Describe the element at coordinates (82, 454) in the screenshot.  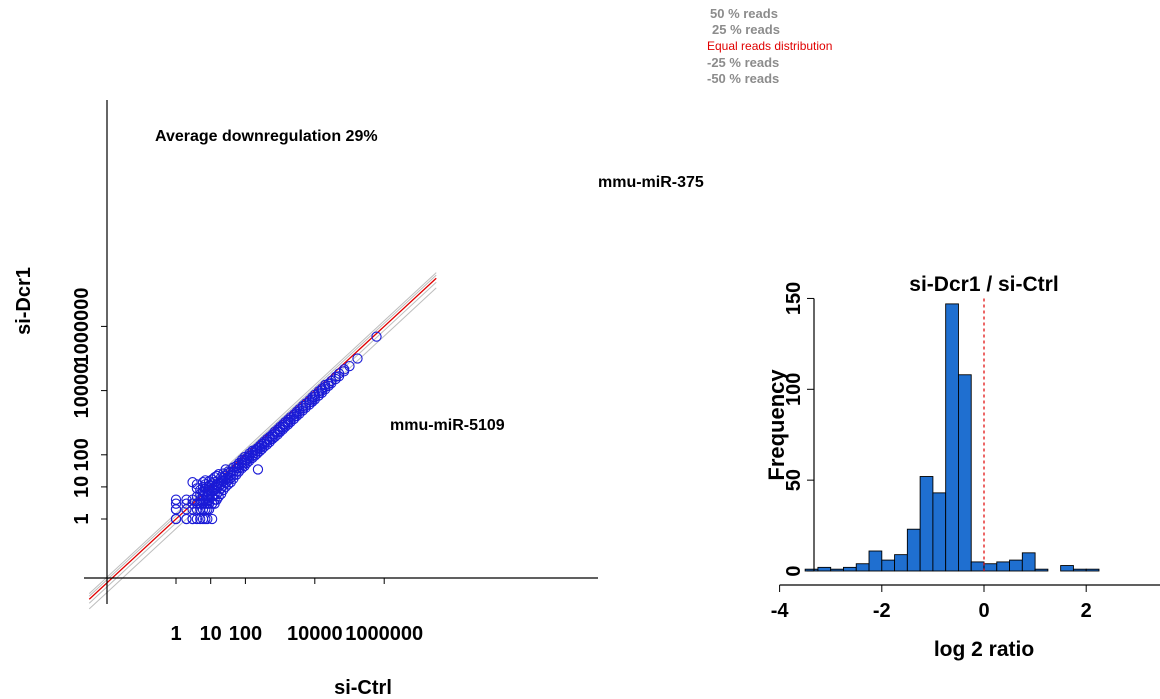
I see `y-tick-label: 100` at that location.